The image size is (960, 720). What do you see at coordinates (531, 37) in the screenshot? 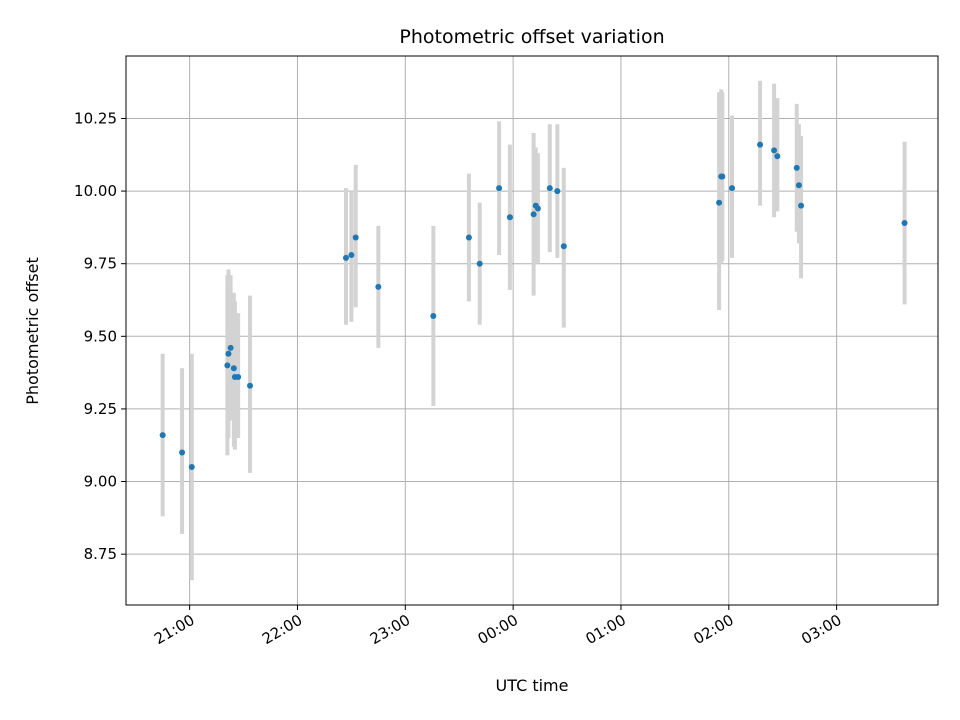
I see `chart-title: Photometric offset variation` at bounding box center [531, 37].